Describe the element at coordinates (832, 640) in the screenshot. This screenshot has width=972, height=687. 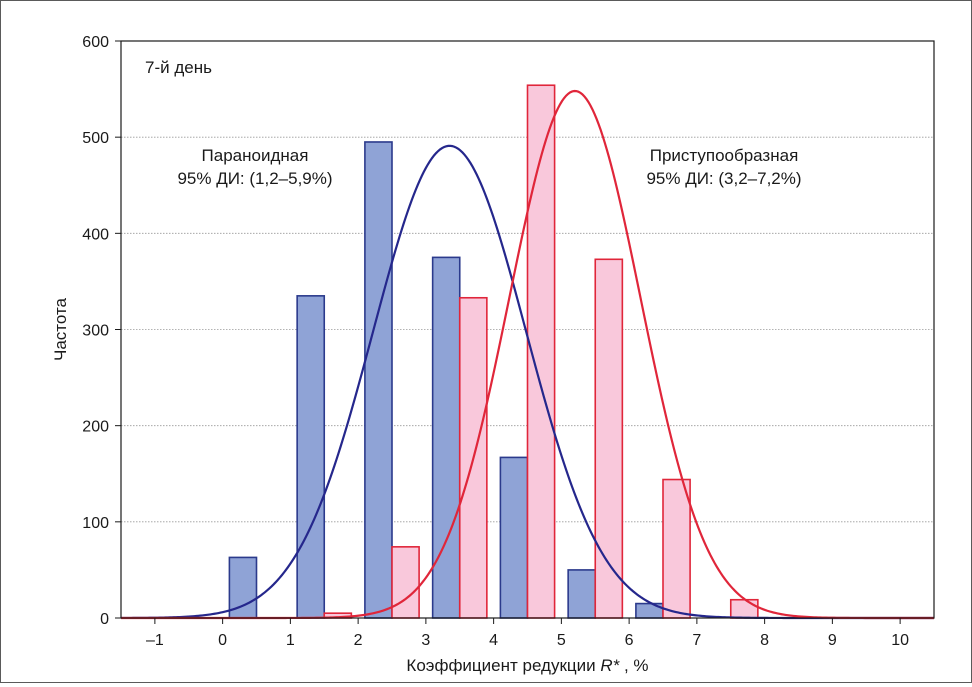
I see `x-tick-label: 9` at that location.